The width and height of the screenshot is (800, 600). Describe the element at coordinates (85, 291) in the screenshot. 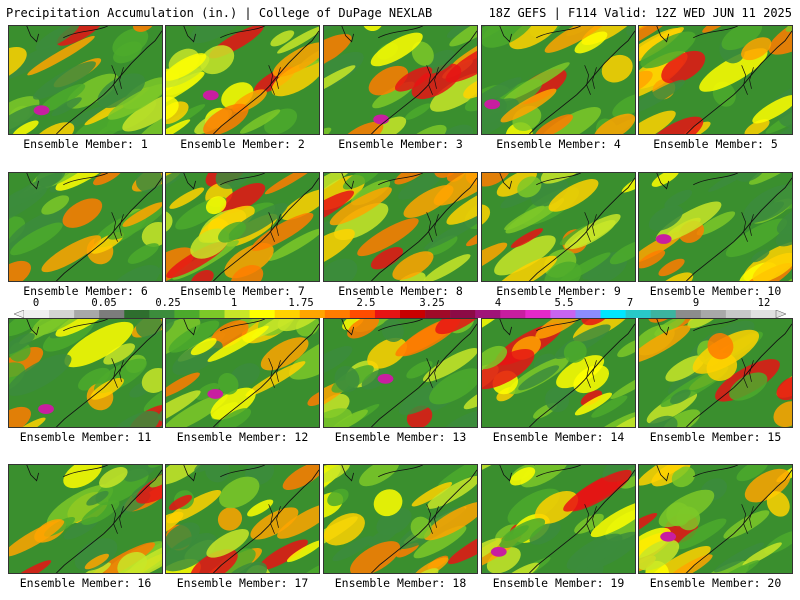

I see `panel-caption: Ensemble Member: 6` at that location.